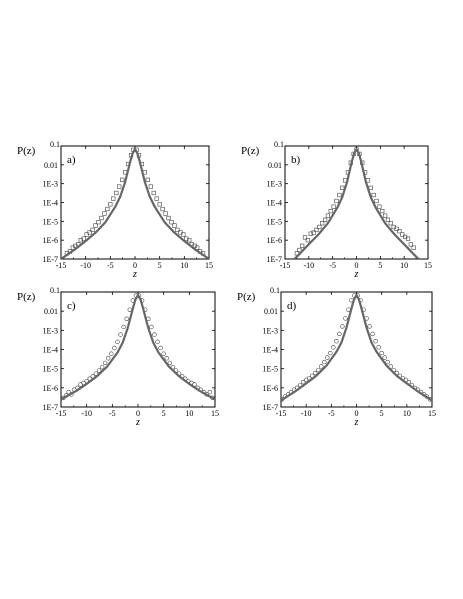 The image size is (463, 599). Describe the element at coordinates (184, 265) in the screenshot. I see `x-tick-label: 10` at that location.